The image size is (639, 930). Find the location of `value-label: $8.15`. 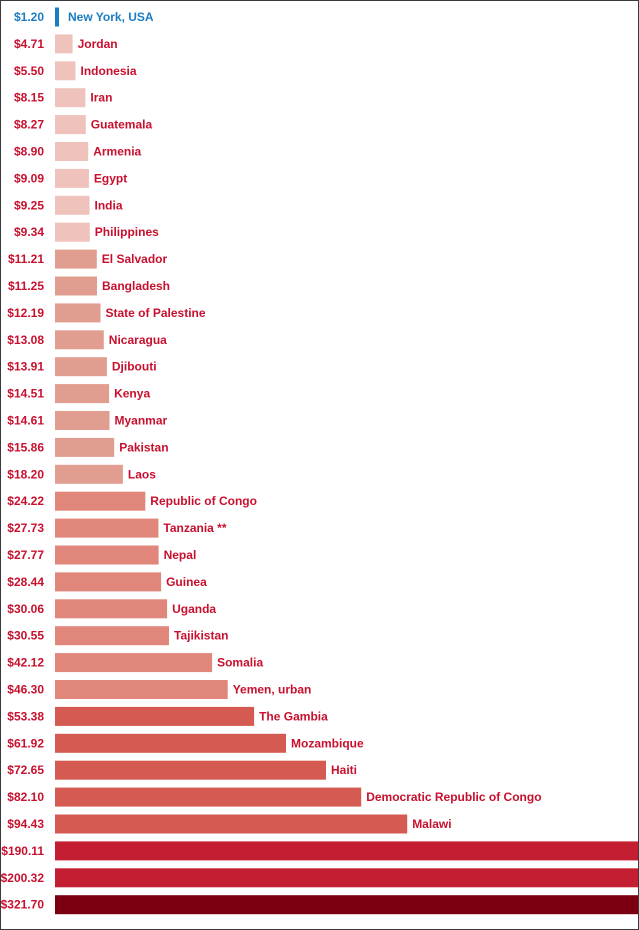

value-label: $8.15 is located at coordinates (29, 98).